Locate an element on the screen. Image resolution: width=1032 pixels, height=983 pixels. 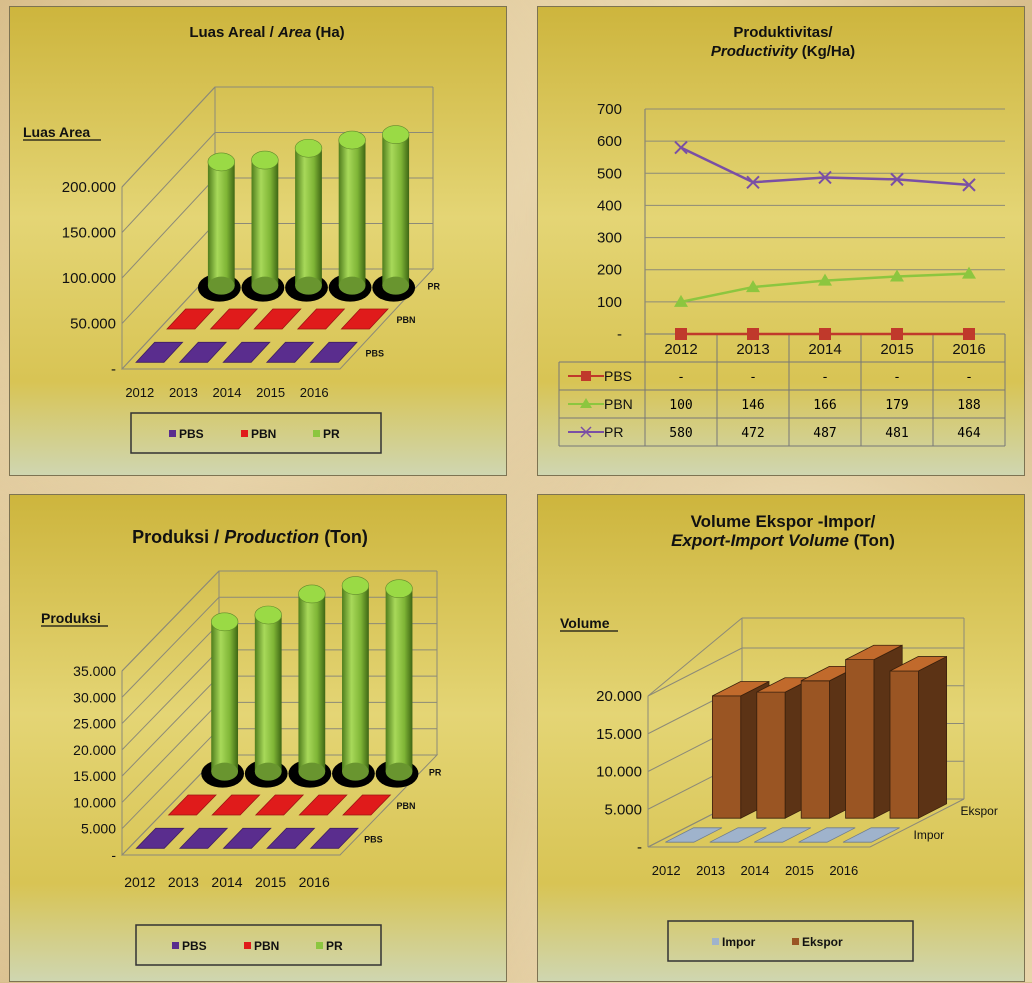
x-tick-label: 2013 is located at coordinates (752, 349).